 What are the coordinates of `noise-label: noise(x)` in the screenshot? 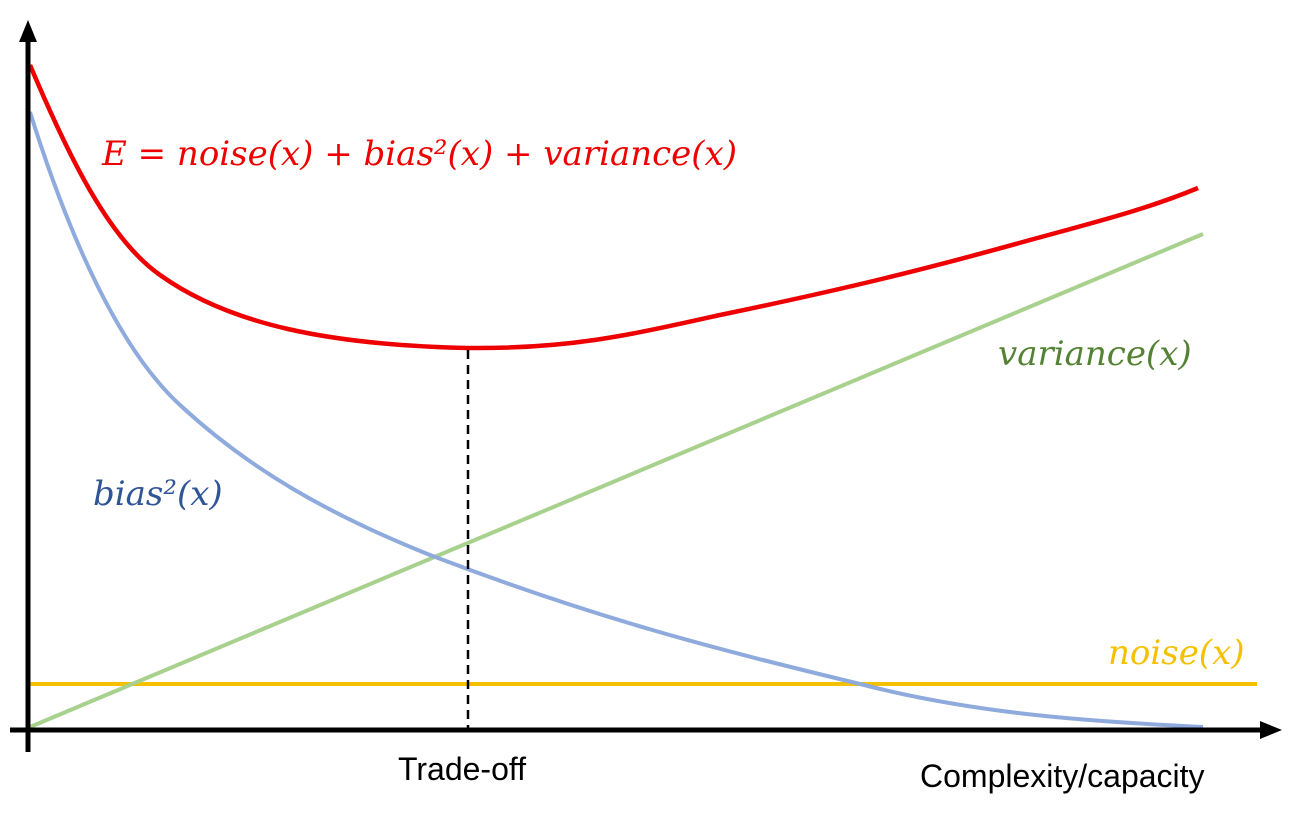 It's located at (1176, 653).